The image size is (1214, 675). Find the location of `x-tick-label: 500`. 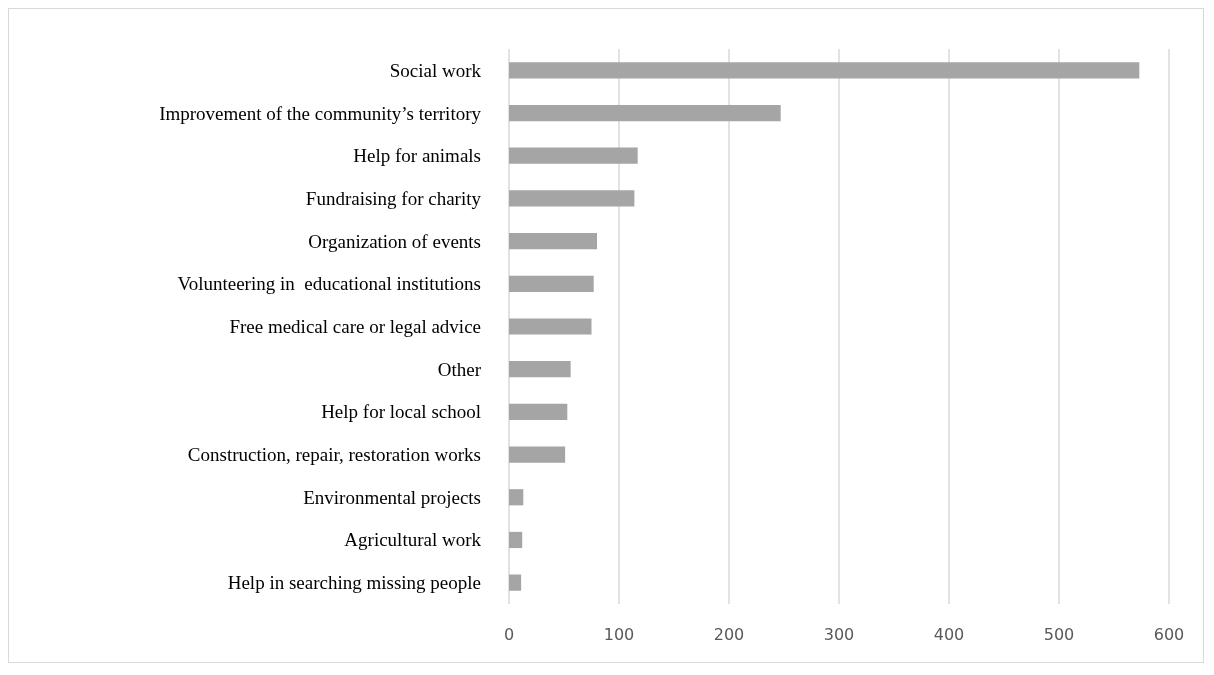

x-tick-label: 500 is located at coordinates (1059, 634).